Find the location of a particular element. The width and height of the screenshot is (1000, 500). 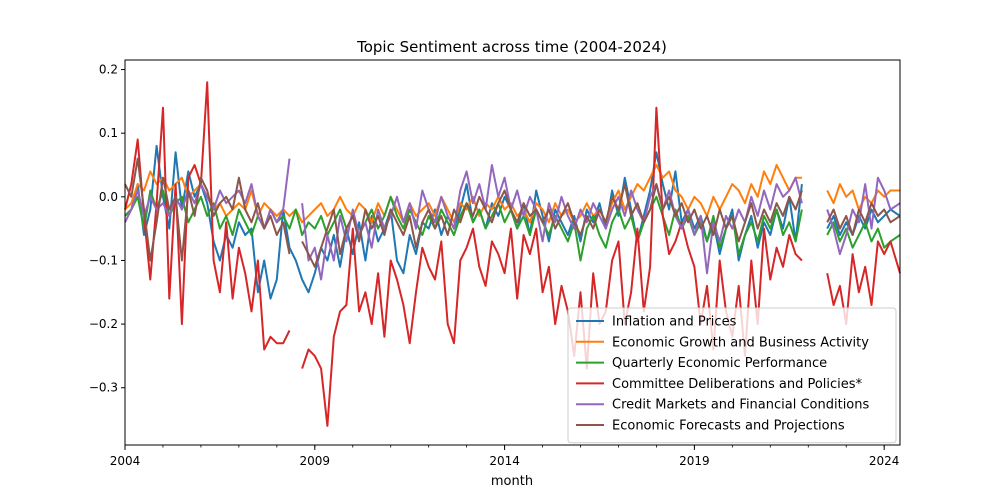

chart-title: Topic Sentiment across time (2004-2024) is located at coordinates (511, 47).